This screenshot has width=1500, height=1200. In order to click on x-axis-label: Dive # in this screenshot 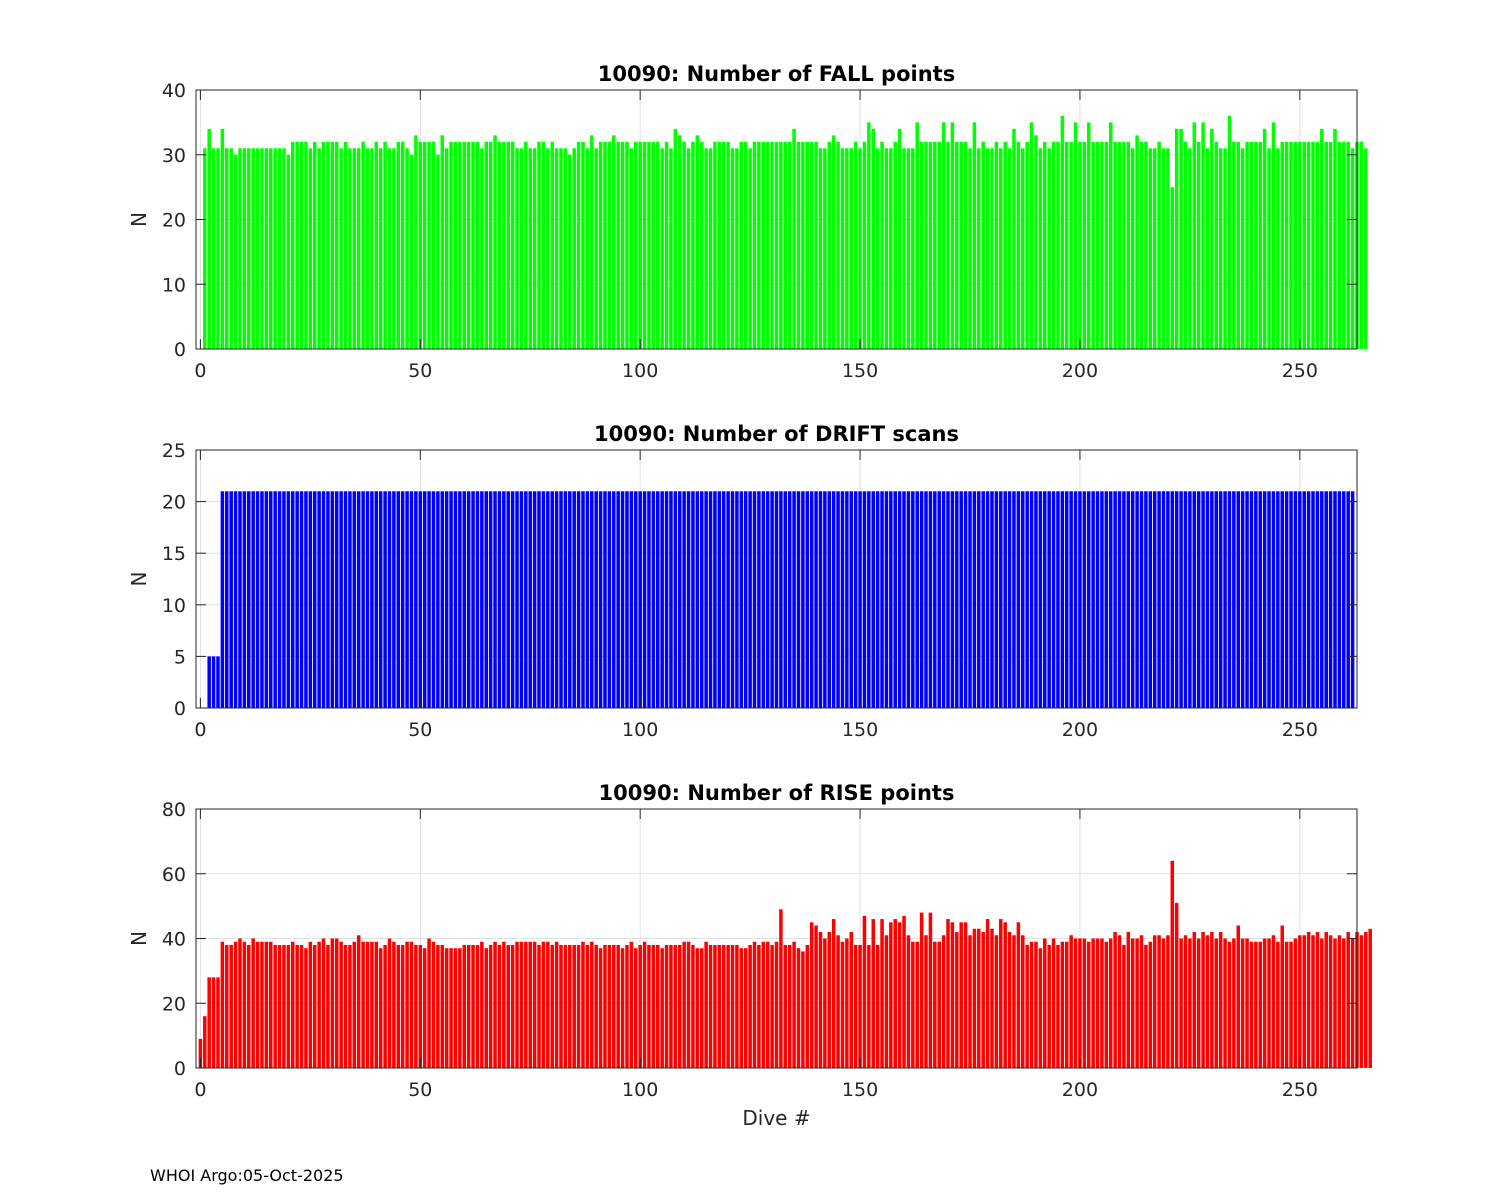, I will do `click(776, 1118)`.